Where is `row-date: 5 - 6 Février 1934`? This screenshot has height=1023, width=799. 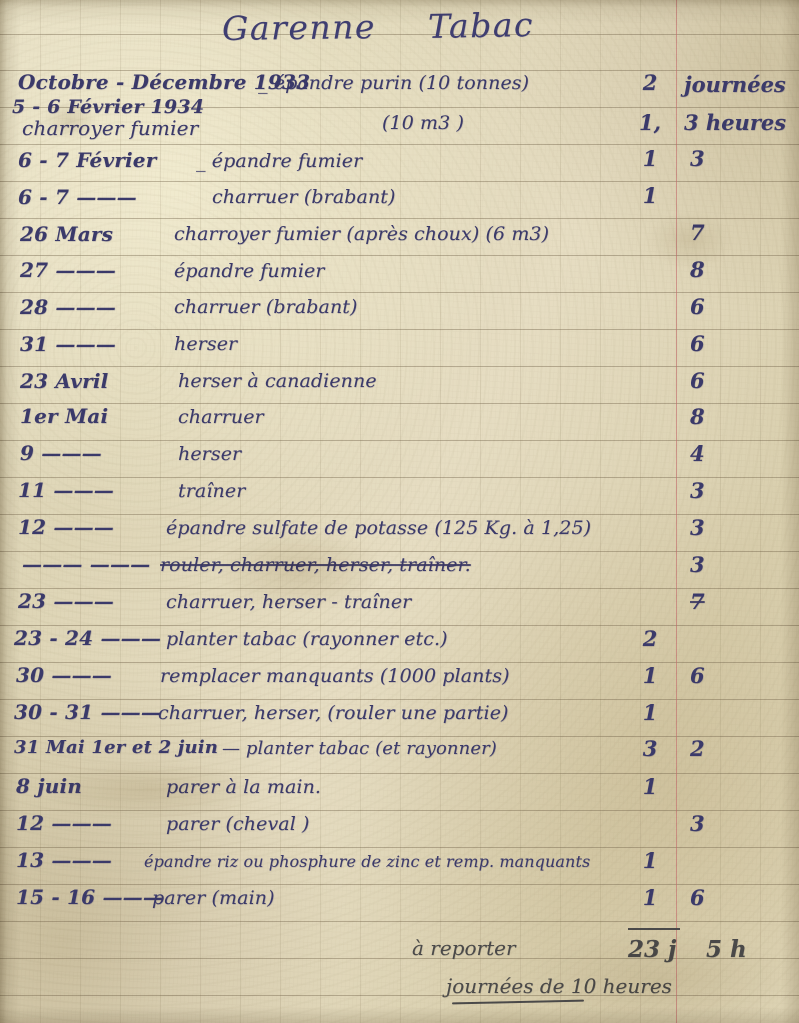 row-date: 5 - 6 Février 1934 is located at coordinates (108, 107).